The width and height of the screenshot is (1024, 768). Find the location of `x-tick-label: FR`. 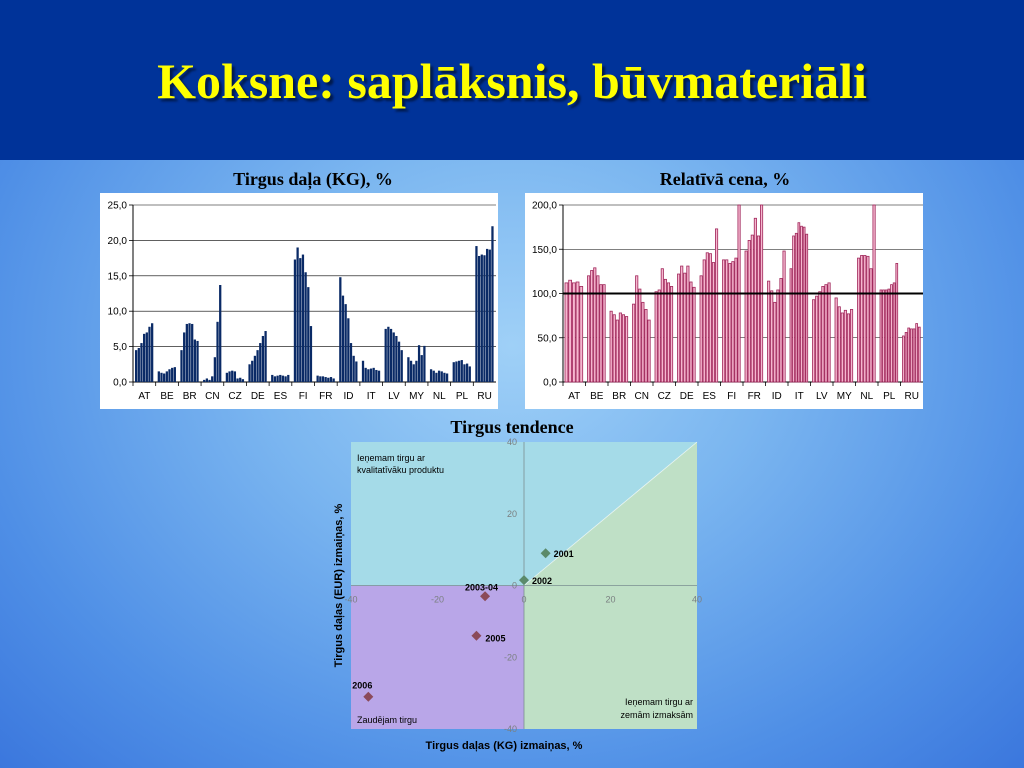

x-tick-label: FR is located at coordinates (325, 396).